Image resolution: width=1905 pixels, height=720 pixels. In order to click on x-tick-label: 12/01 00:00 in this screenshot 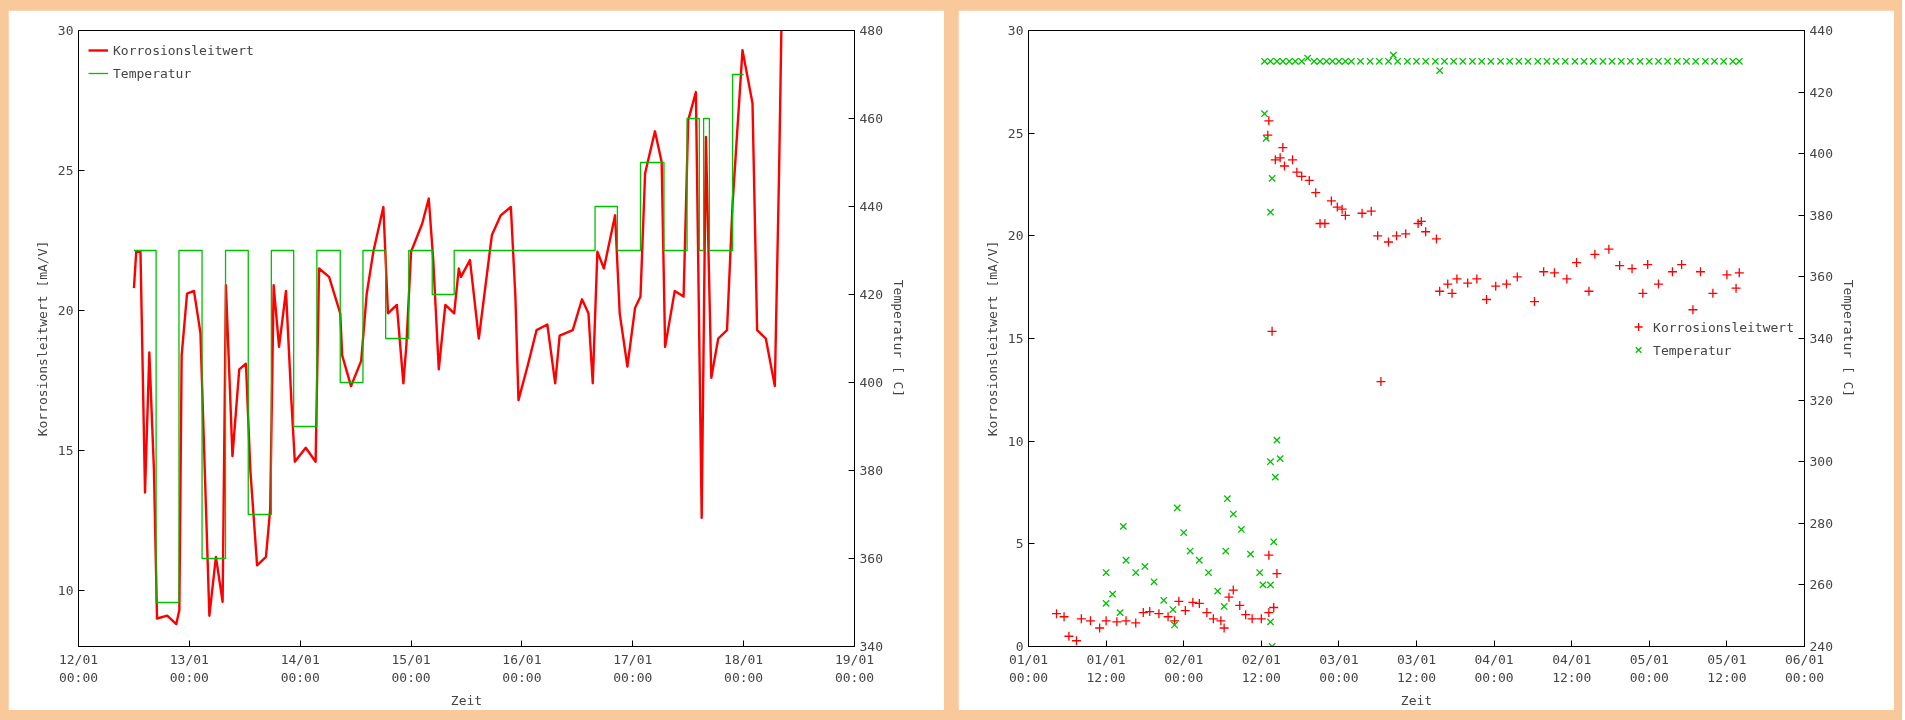, I will do `click(78, 668)`.